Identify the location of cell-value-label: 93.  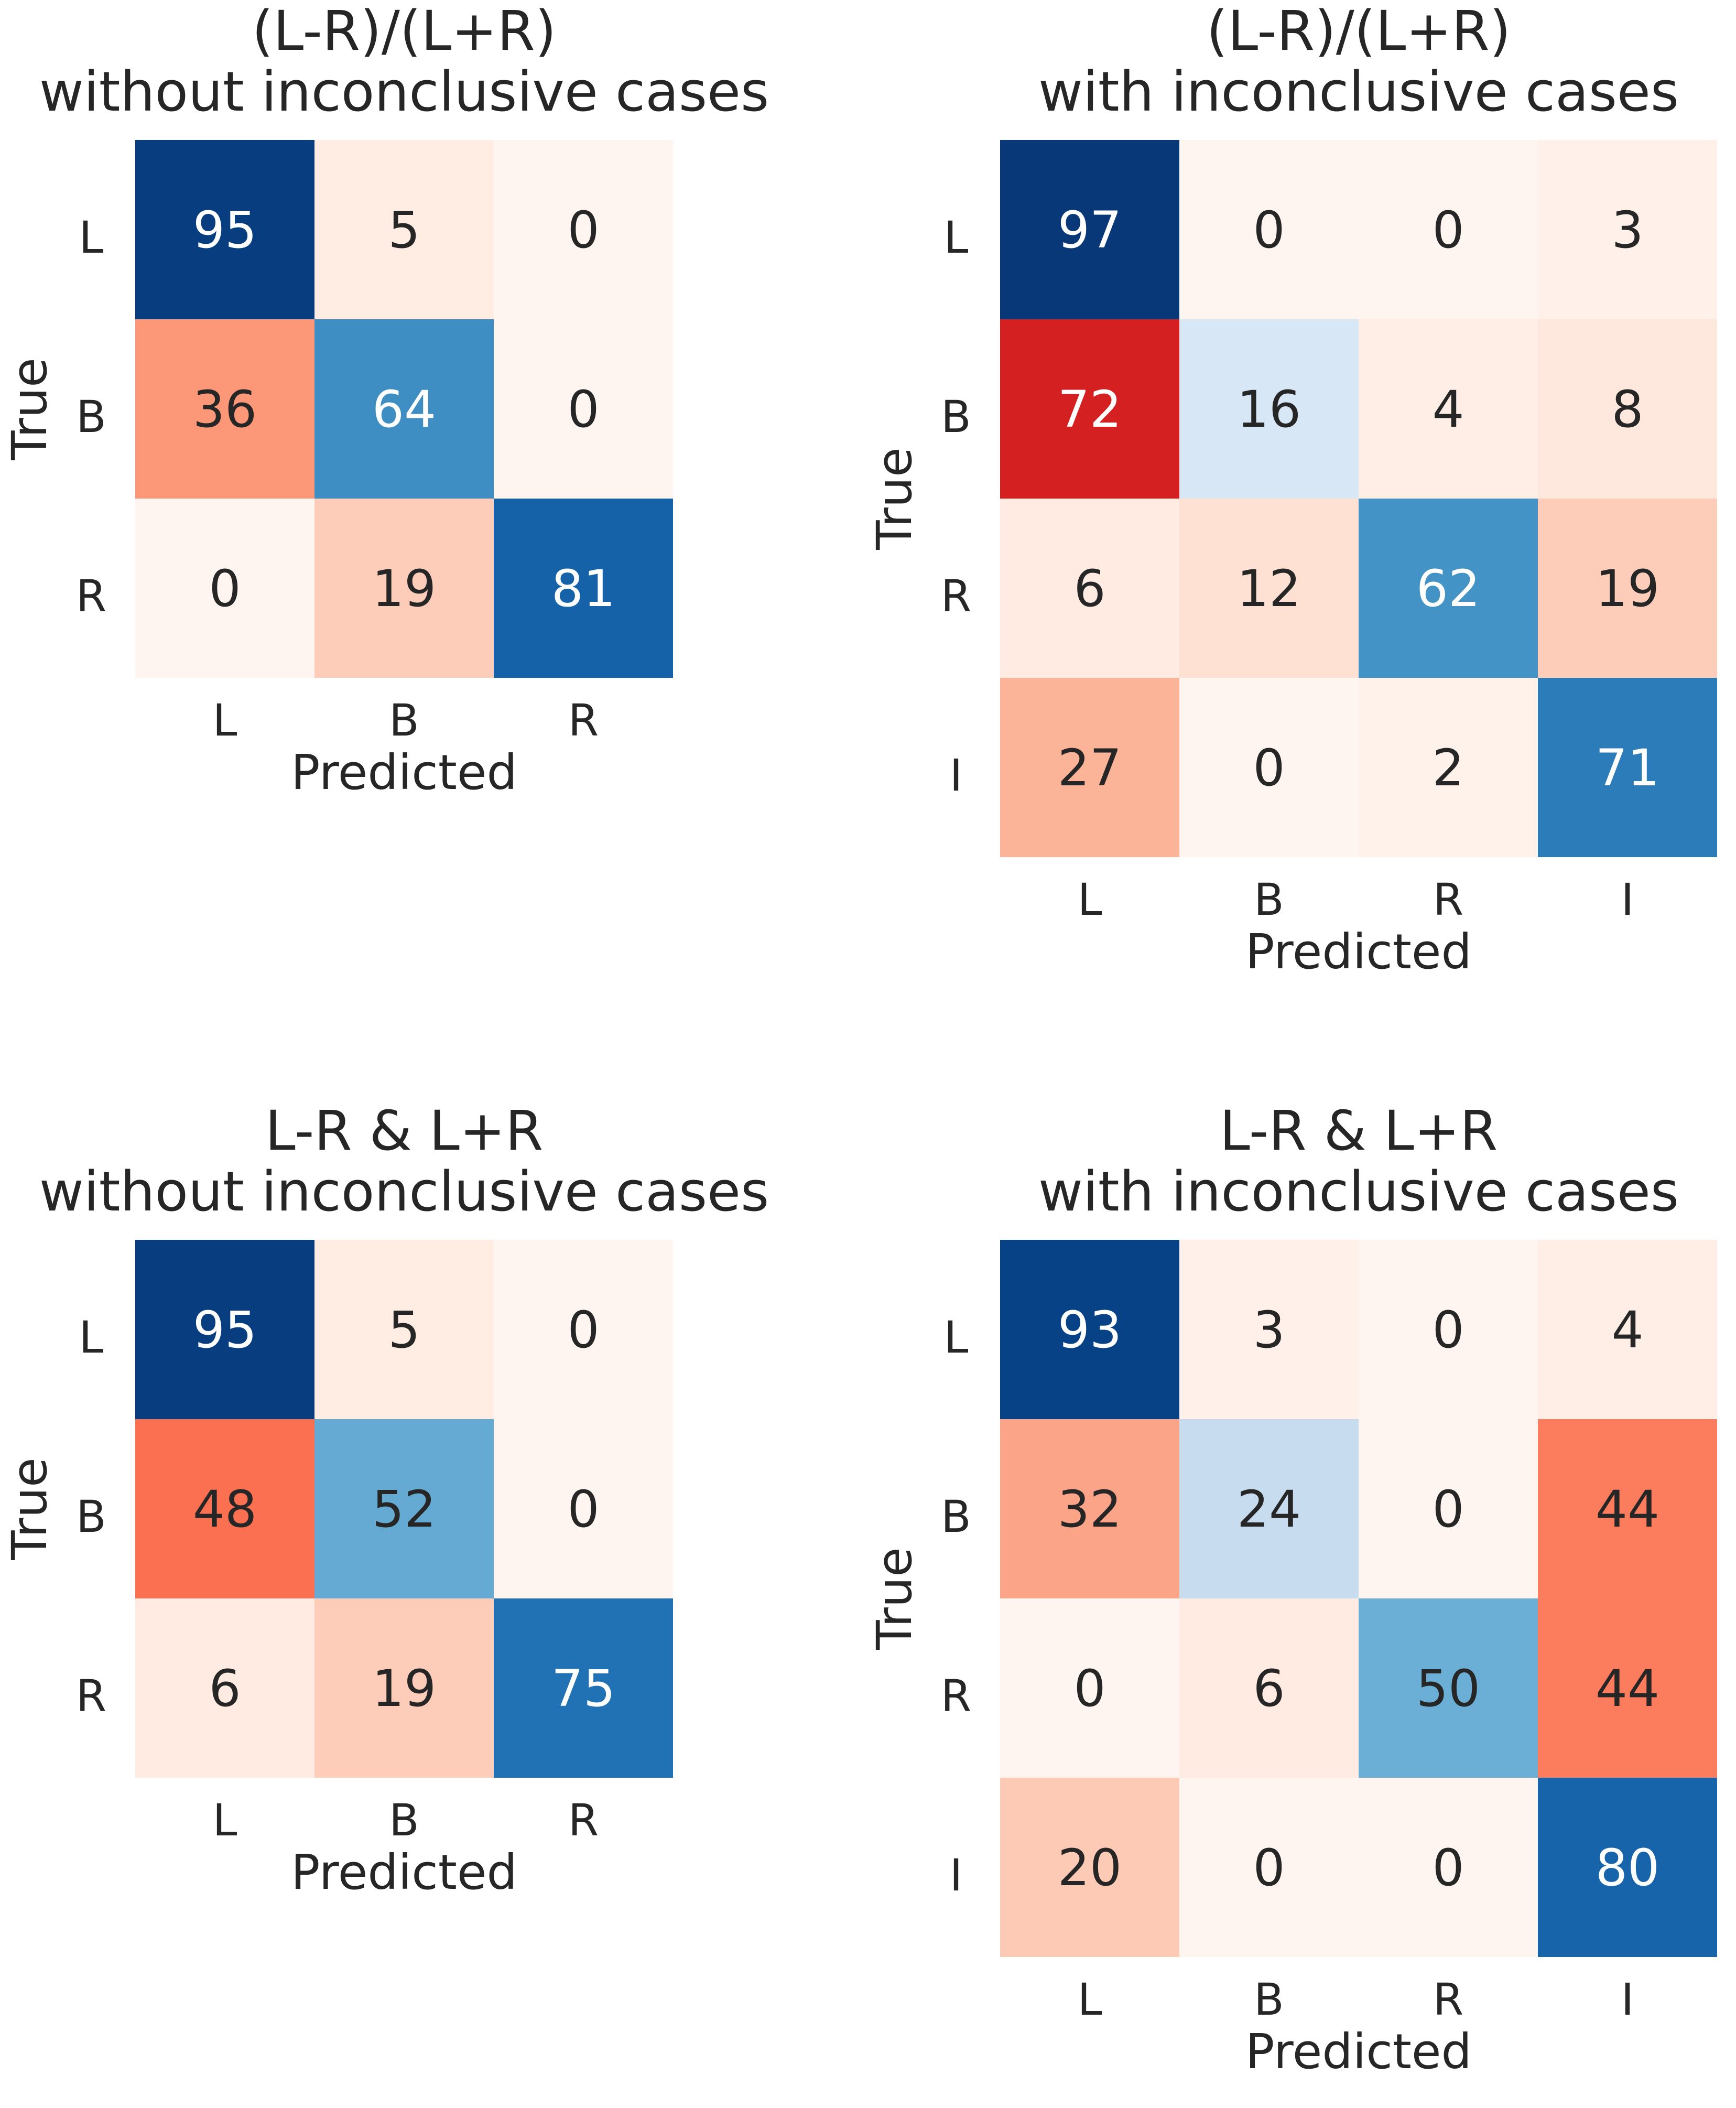
(1090, 1330).